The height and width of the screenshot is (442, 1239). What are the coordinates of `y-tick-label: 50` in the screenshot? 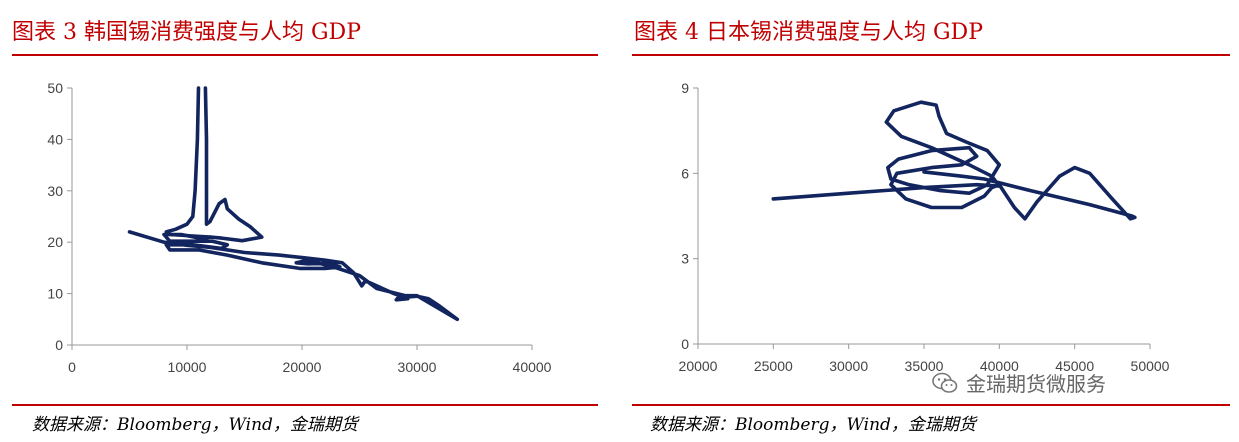 It's located at (55, 88).